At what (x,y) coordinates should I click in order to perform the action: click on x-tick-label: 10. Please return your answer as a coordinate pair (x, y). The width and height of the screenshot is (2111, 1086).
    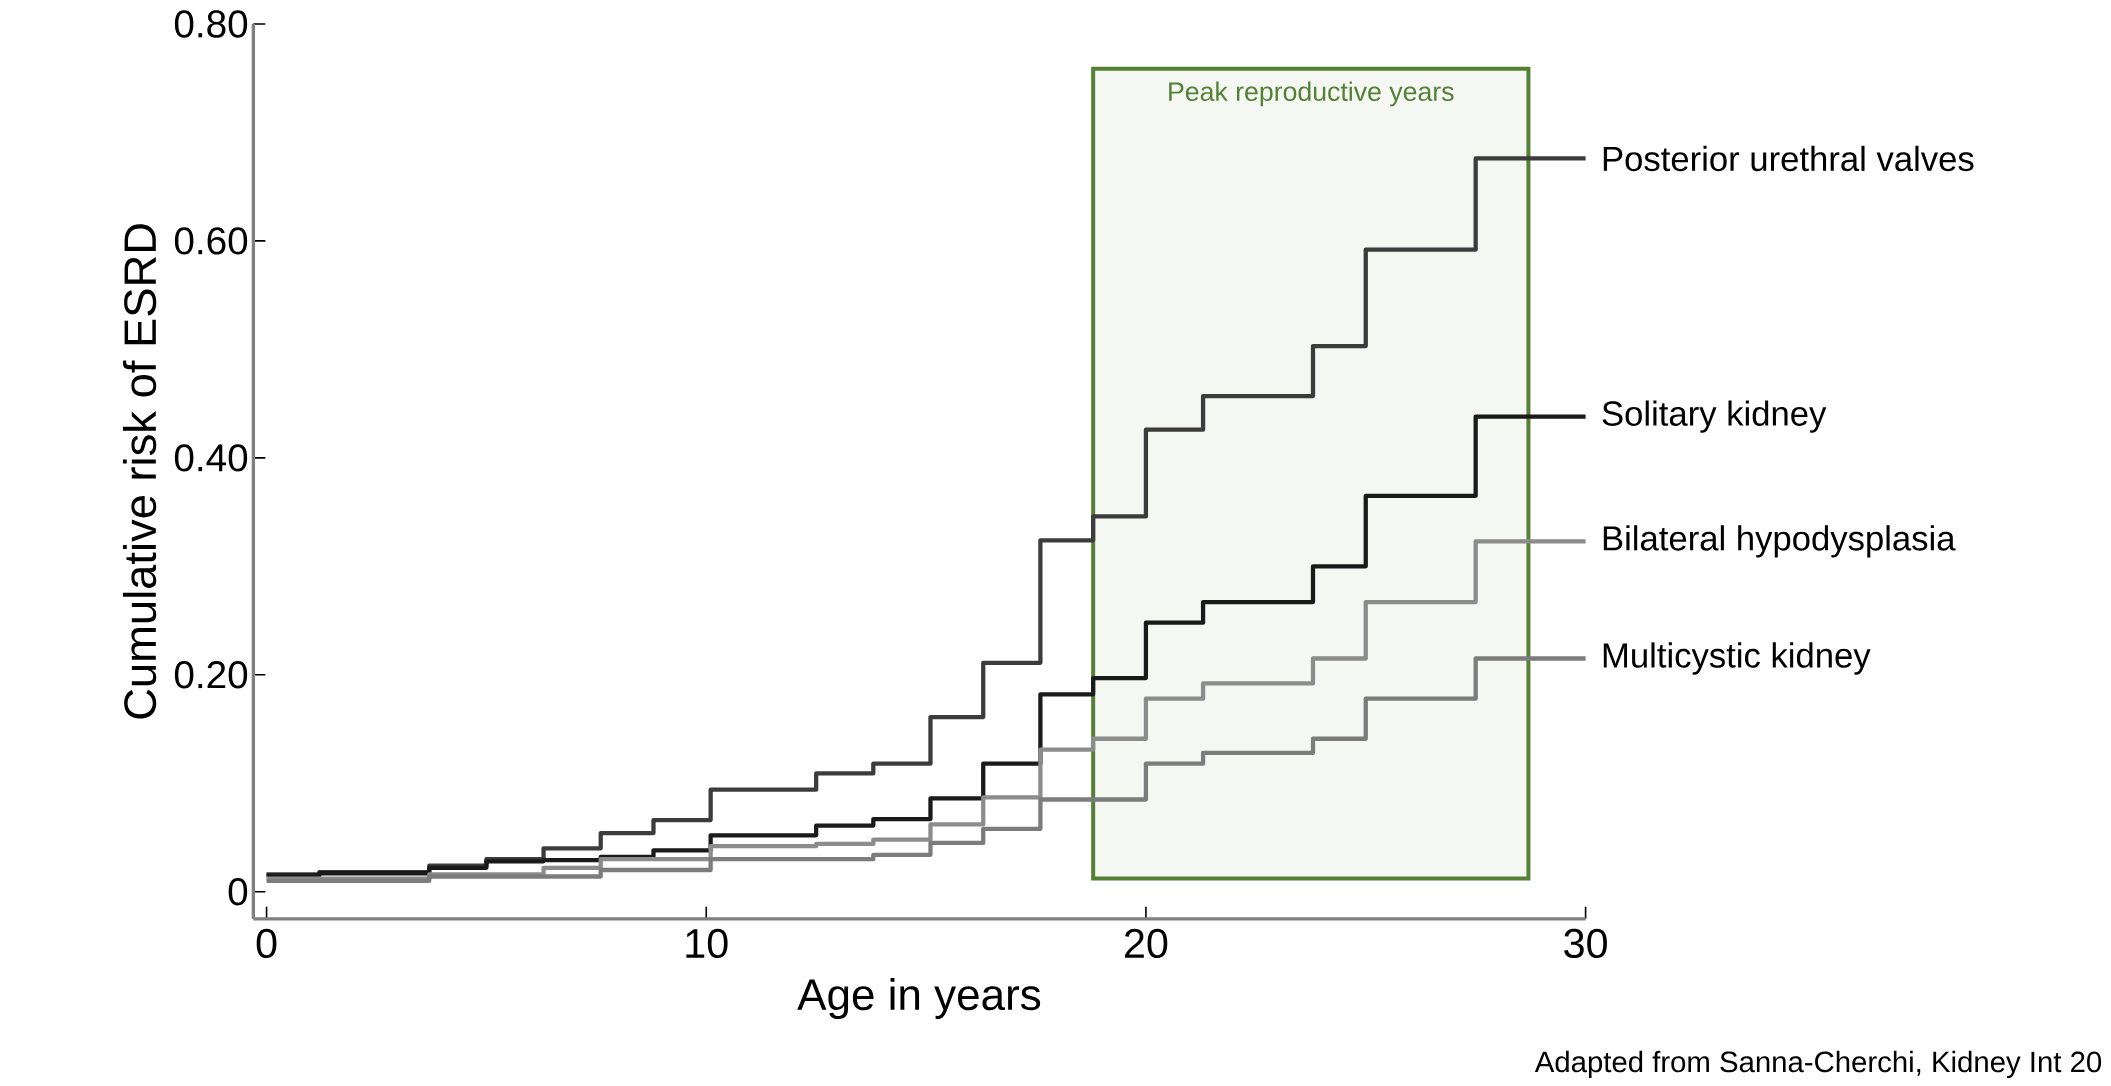
    Looking at the image, I should click on (707, 944).